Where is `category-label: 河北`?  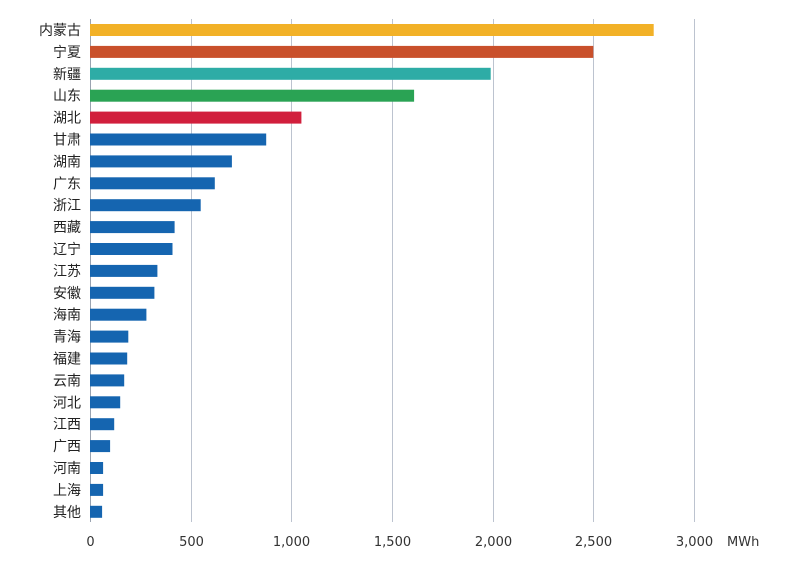
category-label: 河北 is located at coordinates (67, 403).